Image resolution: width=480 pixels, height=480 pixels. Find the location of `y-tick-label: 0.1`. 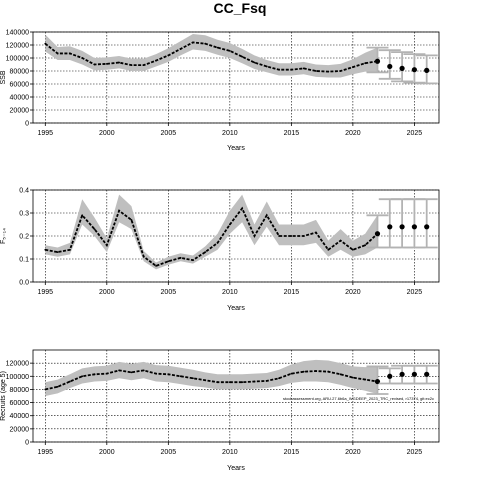

y-tick-label: 0.1 is located at coordinates (24, 260).